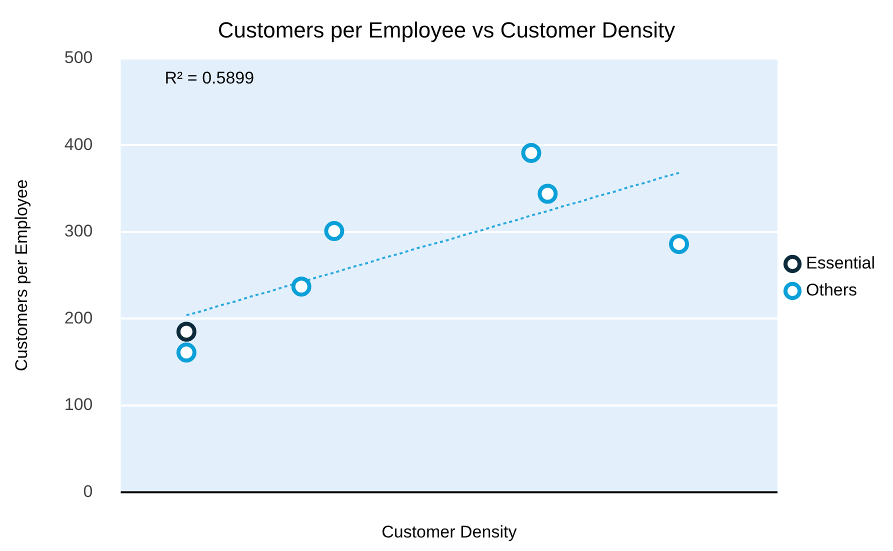  What do you see at coordinates (78, 318) in the screenshot?
I see `y-tick-label: 200` at bounding box center [78, 318].